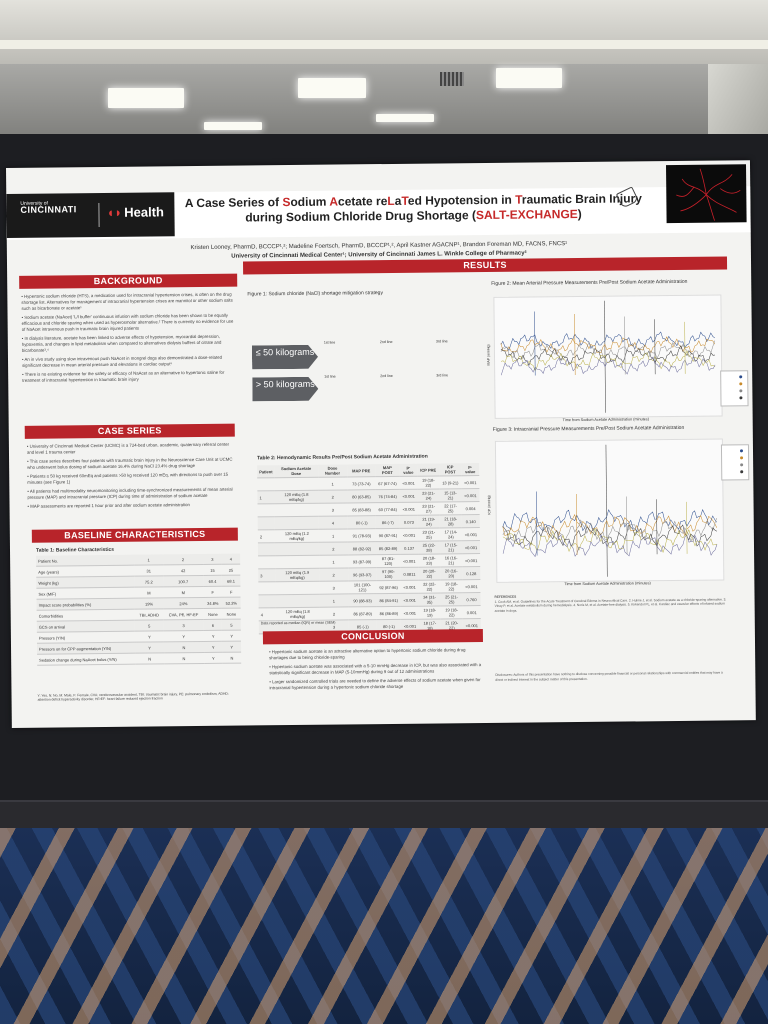  I want to click on table-cell: 75.2, so click(149, 581).